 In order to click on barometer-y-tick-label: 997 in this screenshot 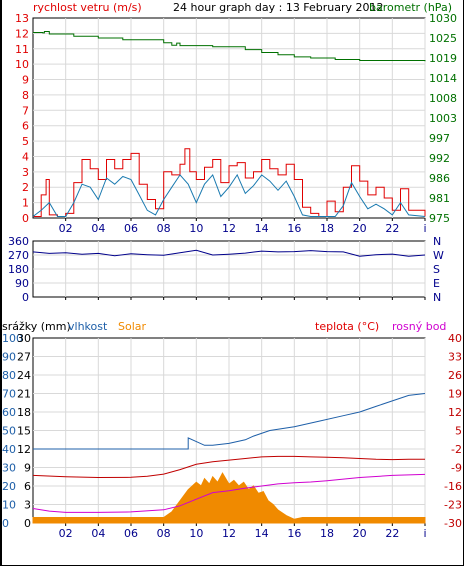, I will do `click(439, 138)`.